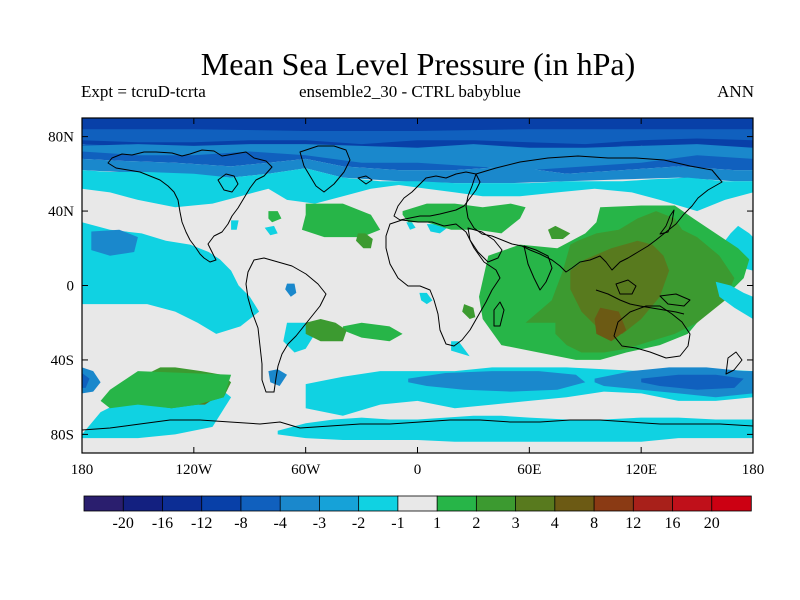  Describe the element at coordinates (673, 523) in the screenshot. I see `colorbar-label-14: 16` at that location.